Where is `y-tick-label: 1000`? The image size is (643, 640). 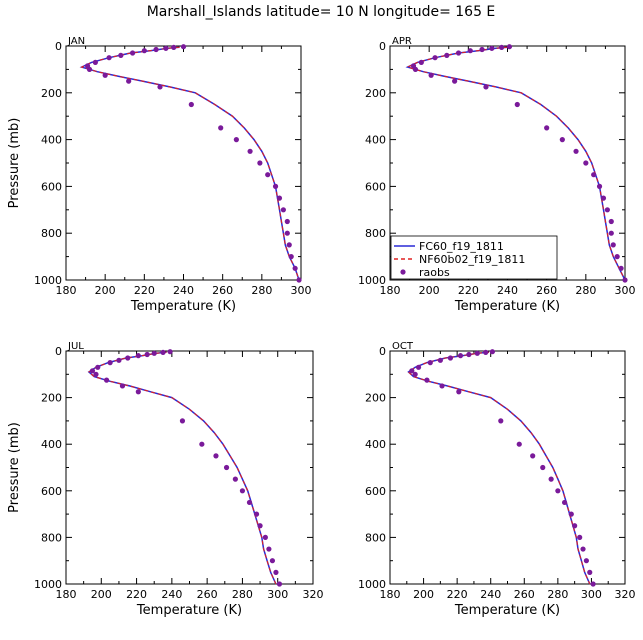 y-tick-label: 1000 is located at coordinates (372, 280).